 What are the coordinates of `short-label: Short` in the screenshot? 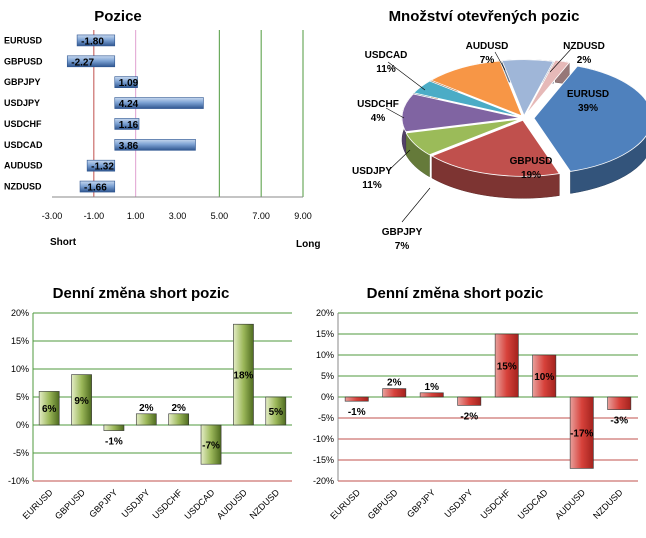 It's located at (63, 242).